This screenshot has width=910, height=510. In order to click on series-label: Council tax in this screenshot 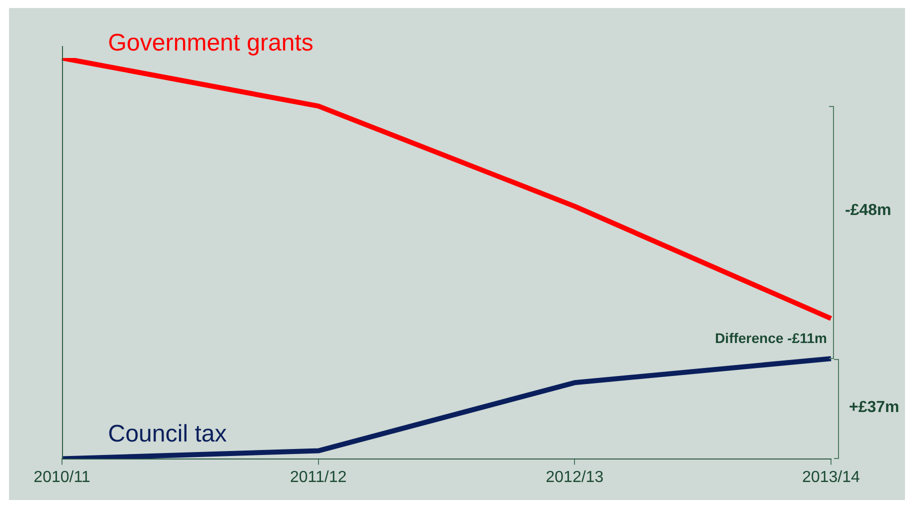, I will do `click(167, 434)`.